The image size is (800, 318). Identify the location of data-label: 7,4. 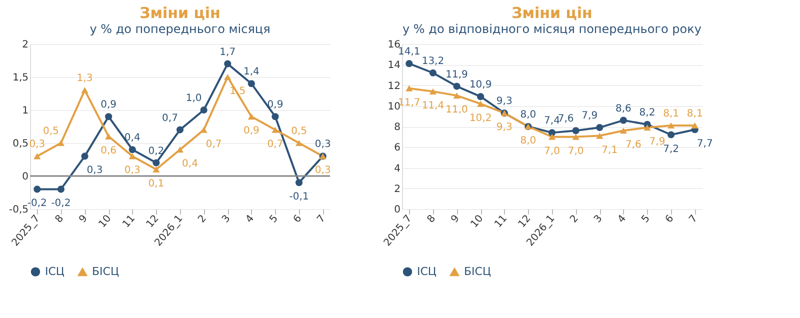
(552, 121).